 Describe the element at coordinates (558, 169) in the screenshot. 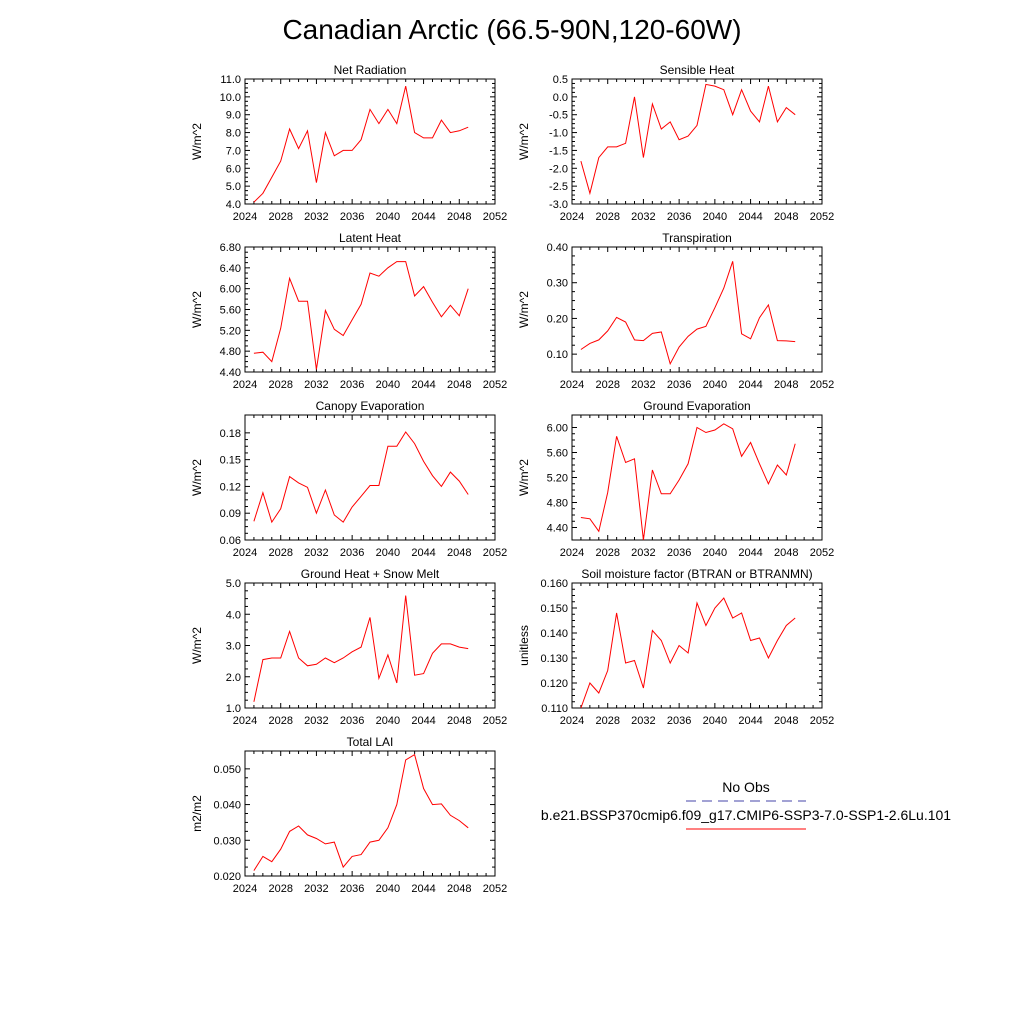

I see `y-tick-label: -2.0` at that location.